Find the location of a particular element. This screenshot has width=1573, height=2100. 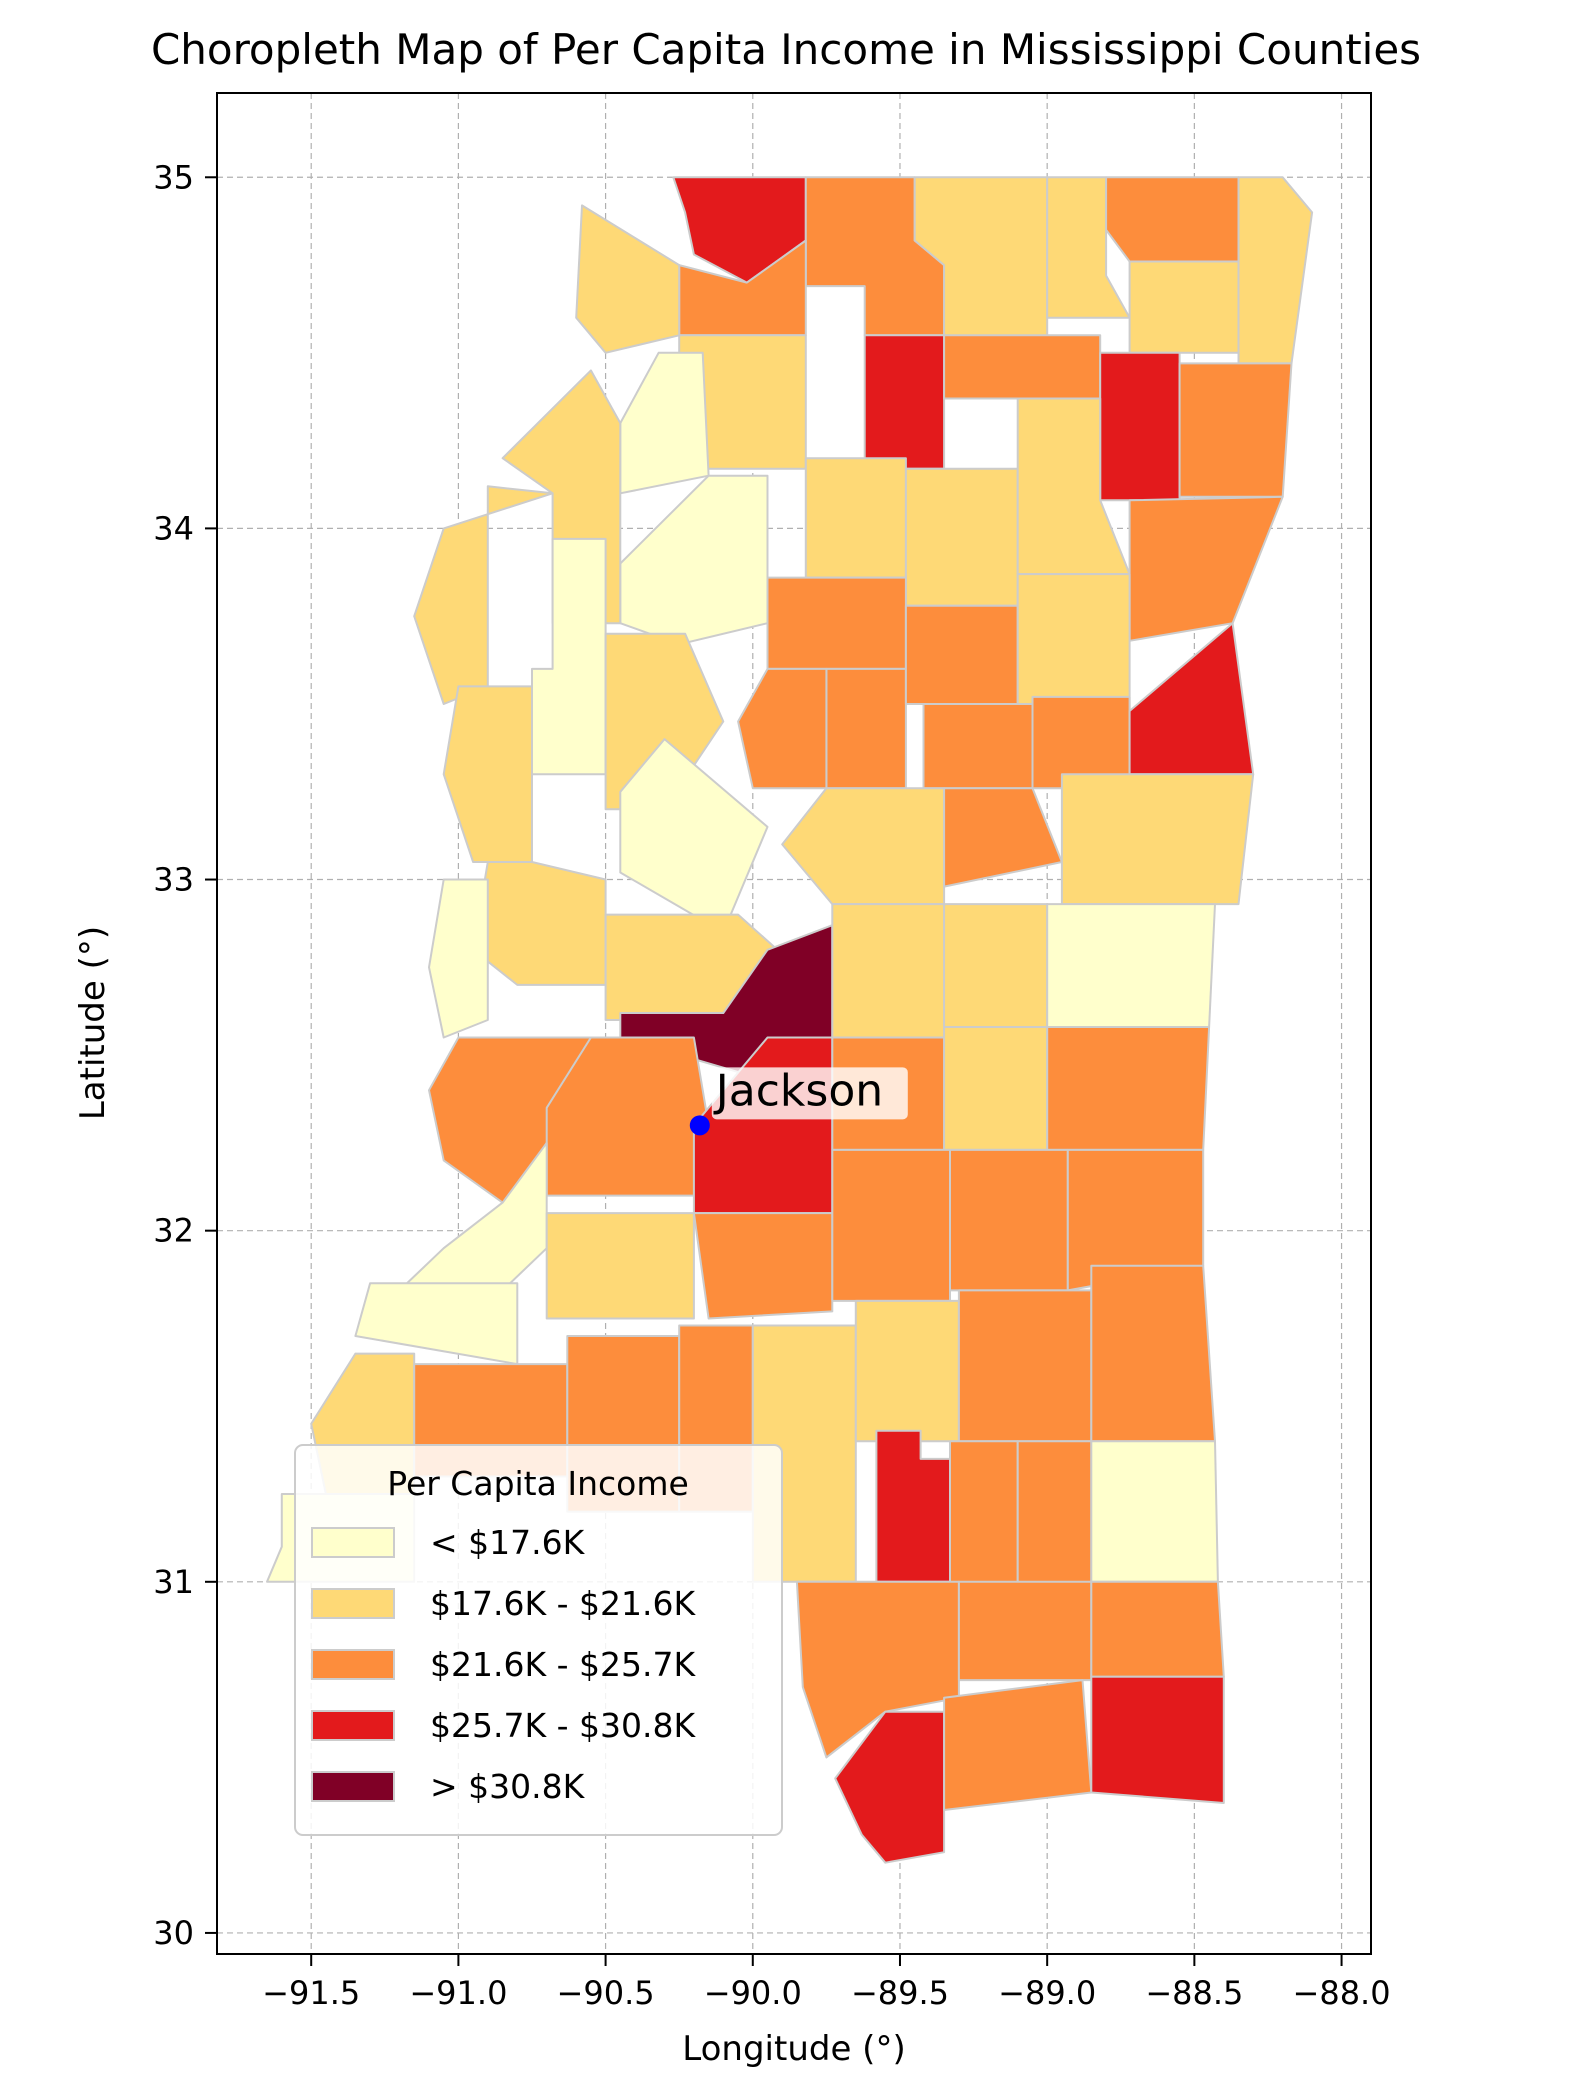

x-tick-label: −91.0 is located at coordinates (458, 1993).